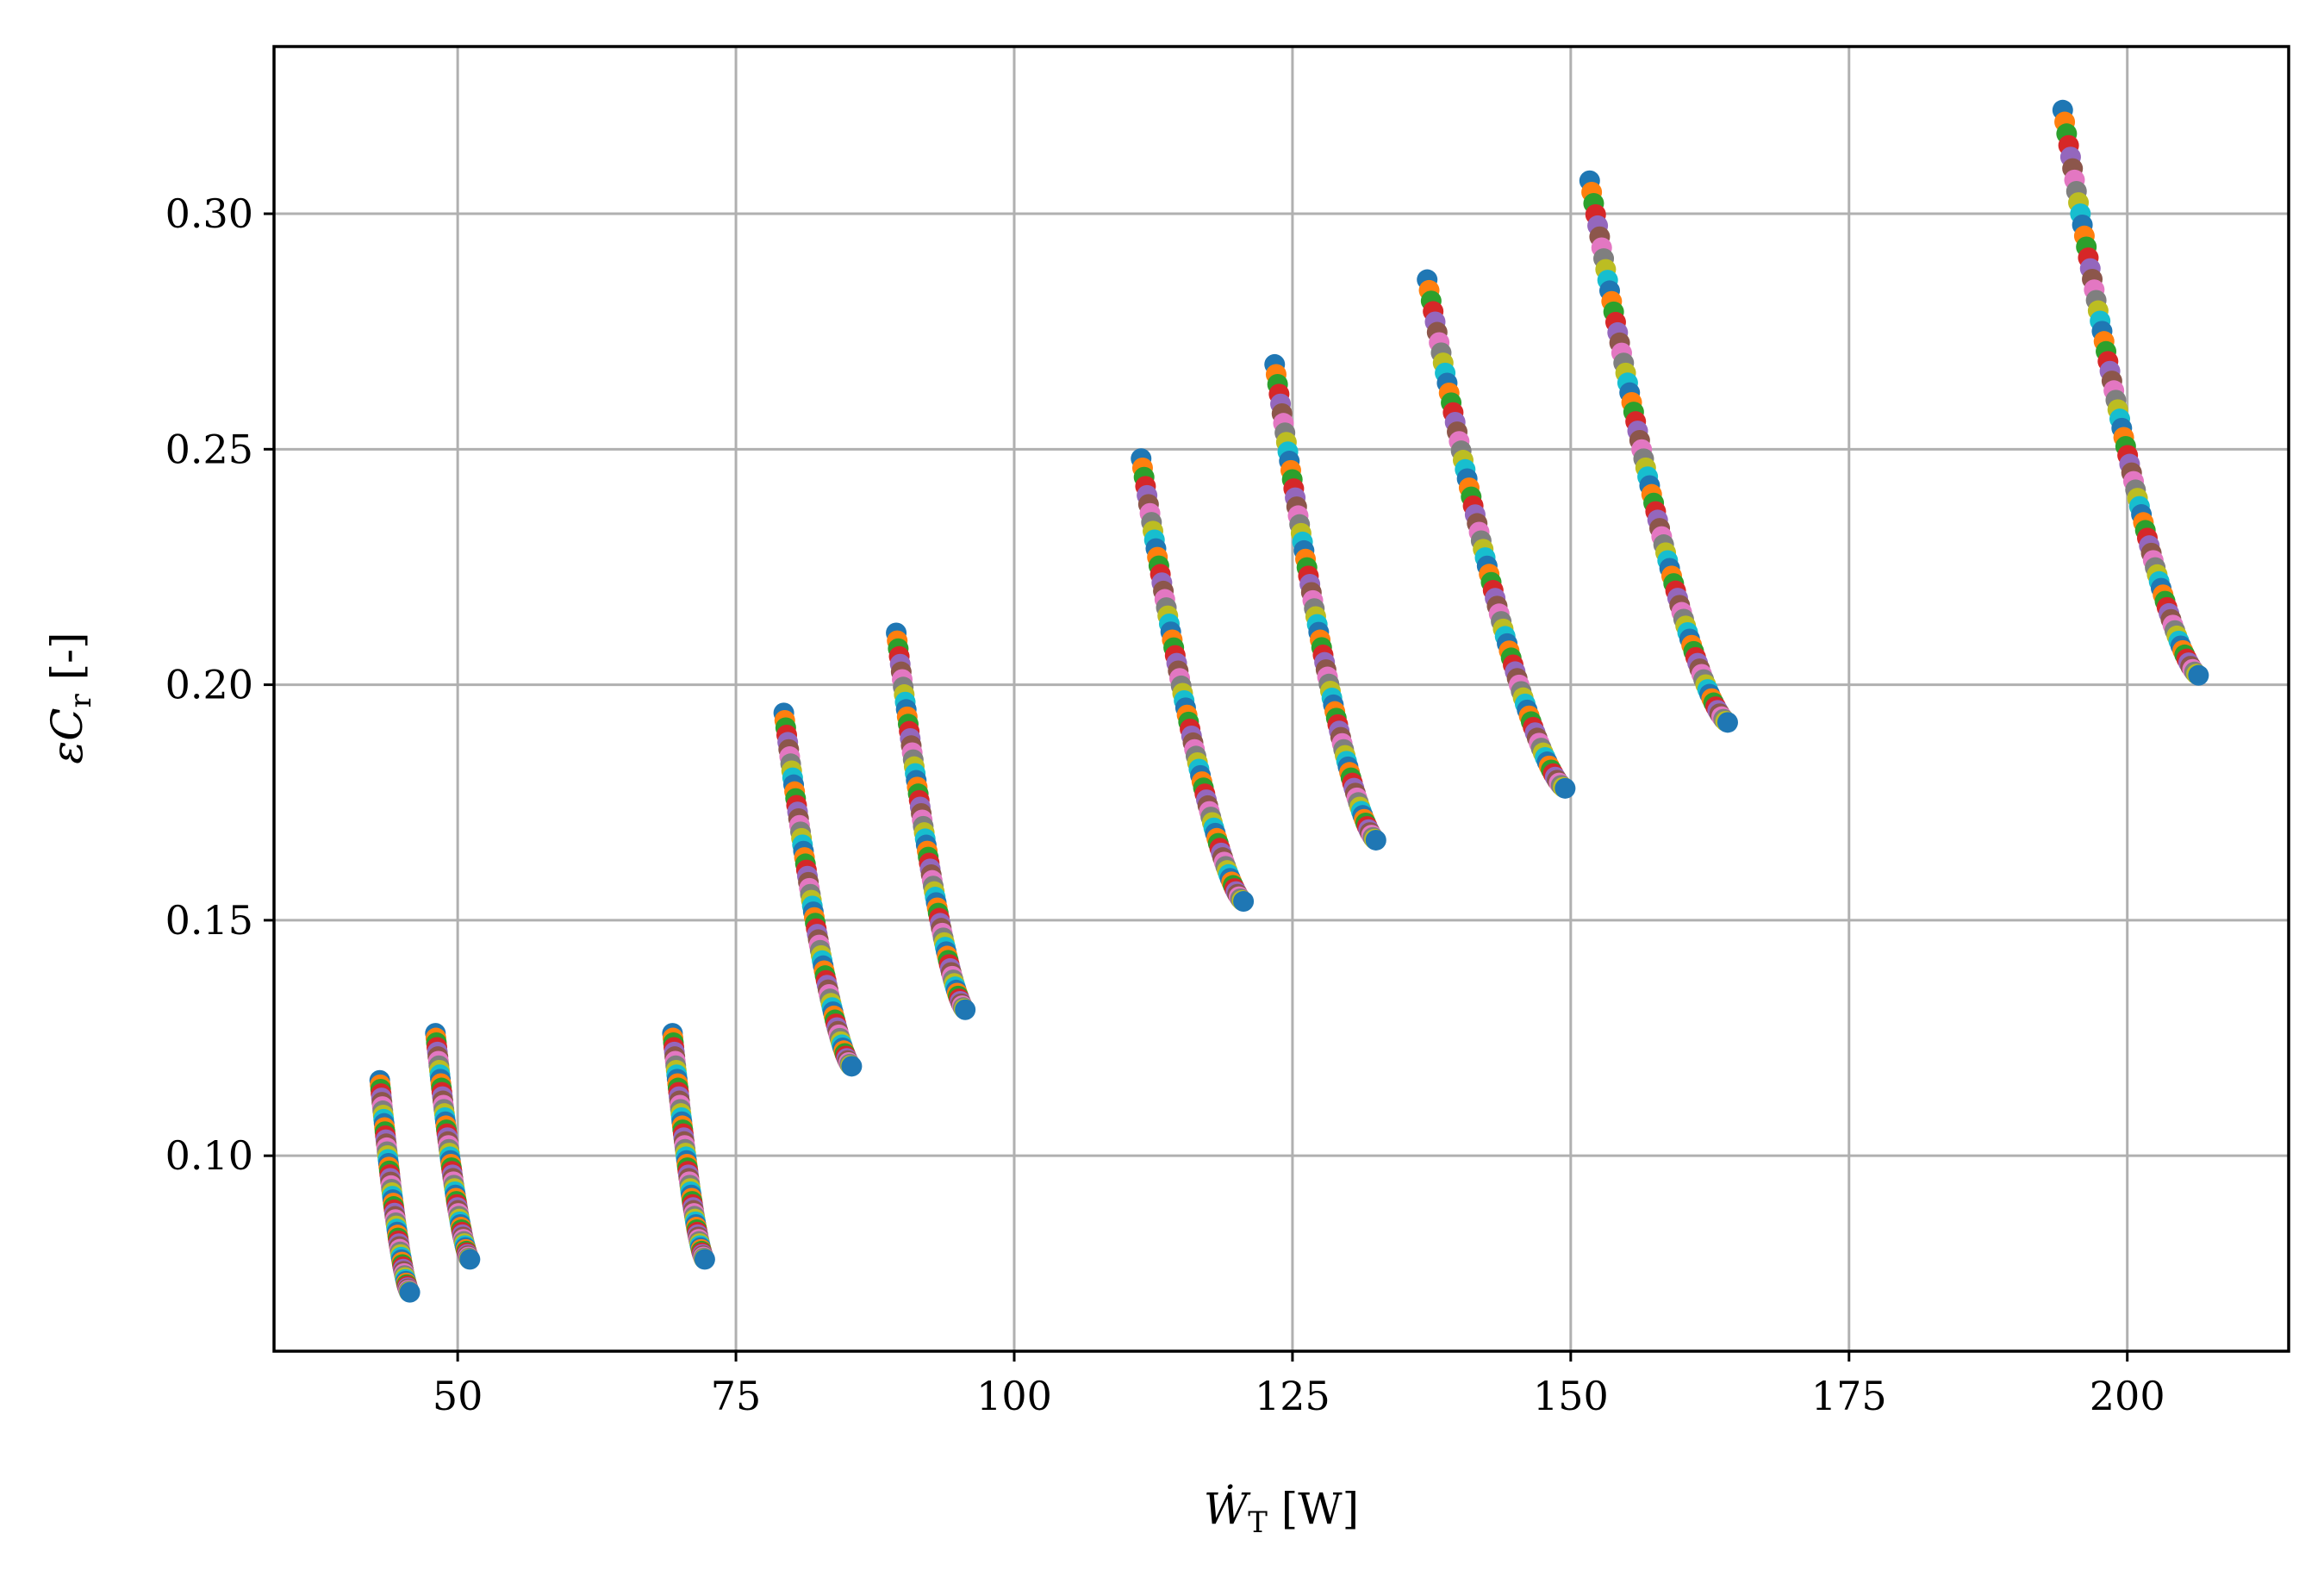 This screenshot has height=1583, width=2324. Describe the element at coordinates (458, 1396) in the screenshot. I see `x-tick-label: 50` at that location.